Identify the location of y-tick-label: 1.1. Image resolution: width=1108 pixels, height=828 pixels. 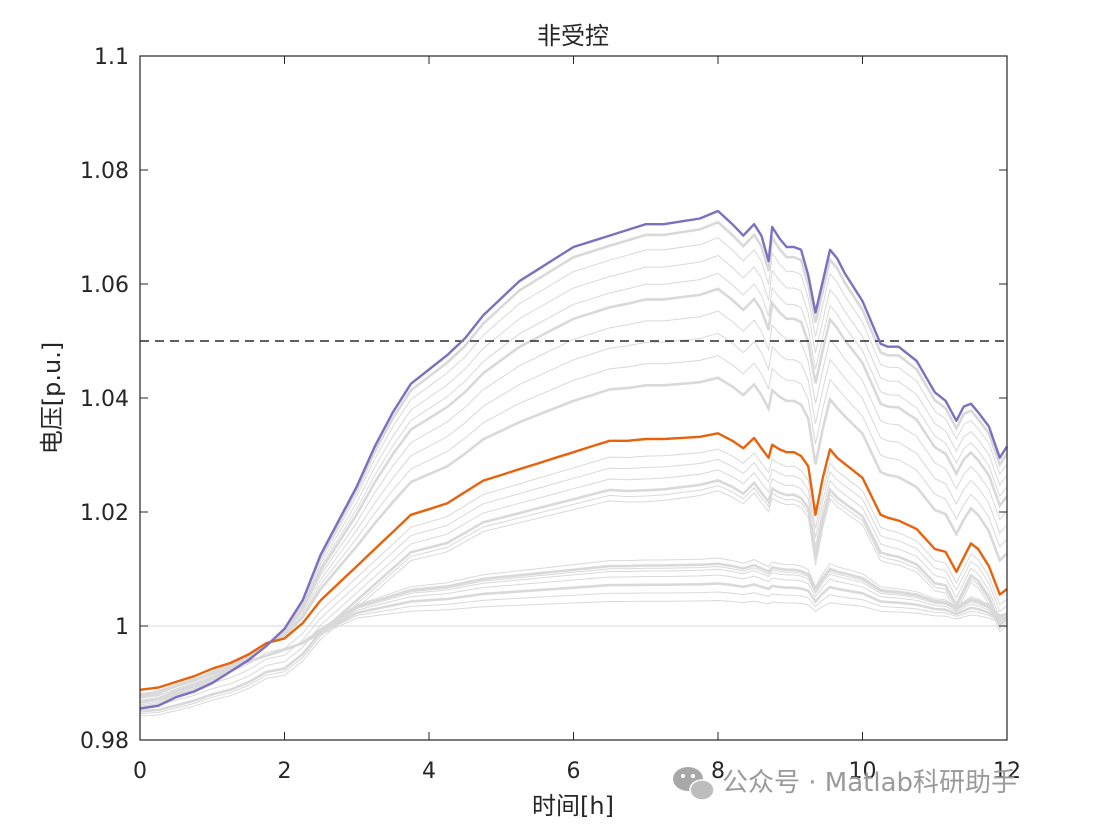
(111, 57).